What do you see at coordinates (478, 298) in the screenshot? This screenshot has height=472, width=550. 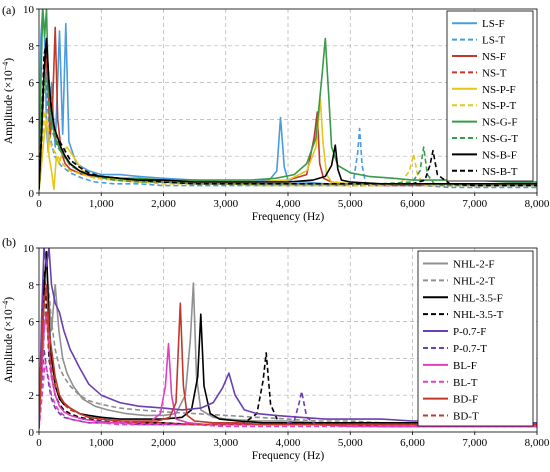 I see `legend-label: NHL-3.5-F` at bounding box center [478, 298].